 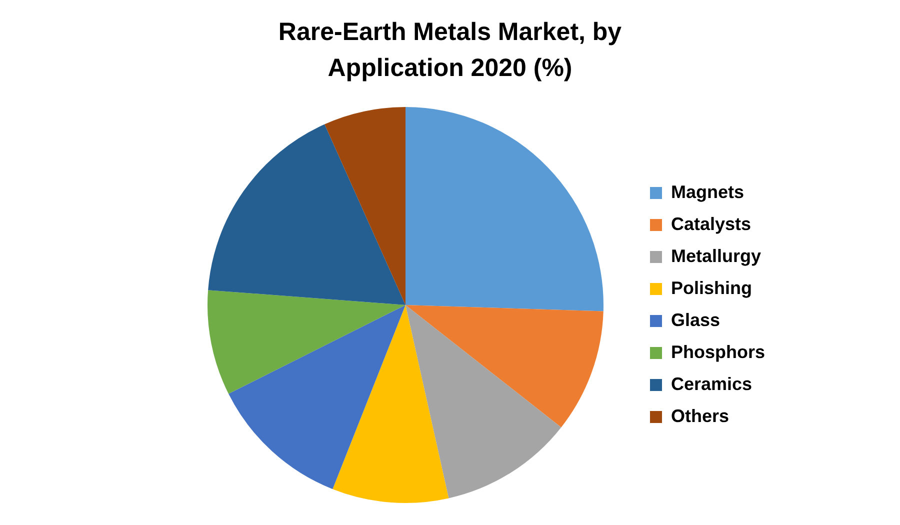 I want to click on legend-label: Others, so click(x=700, y=416).